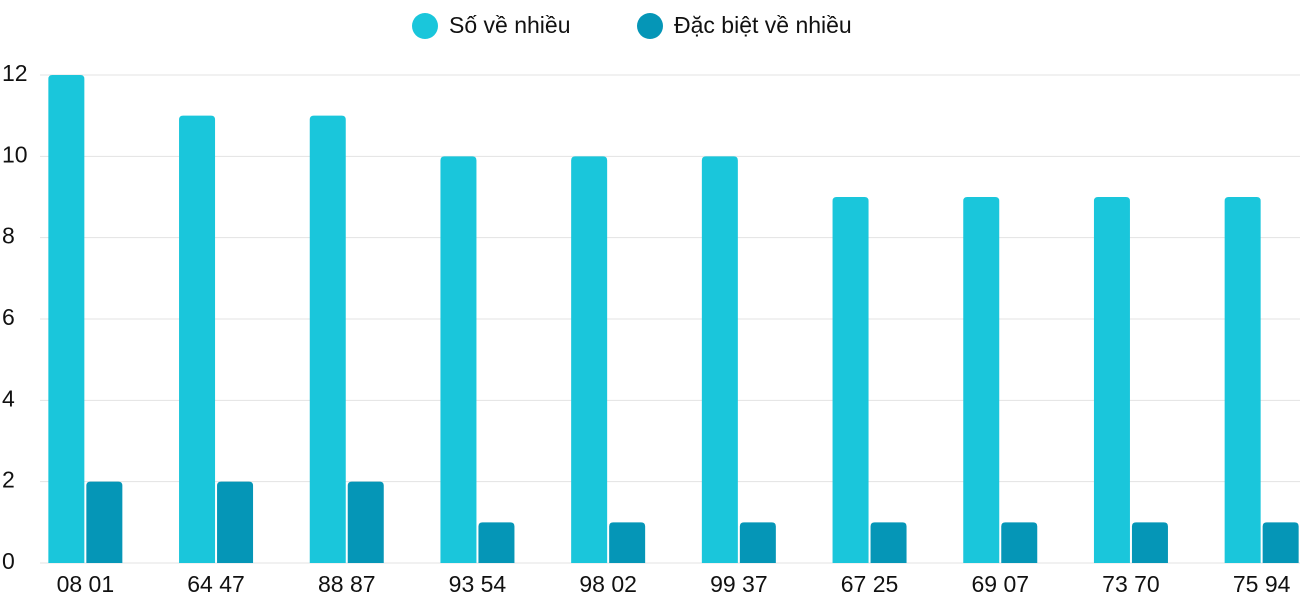  Describe the element at coordinates (8, 398) in the screenshot. I see `y-tick-label: 4` at that location.